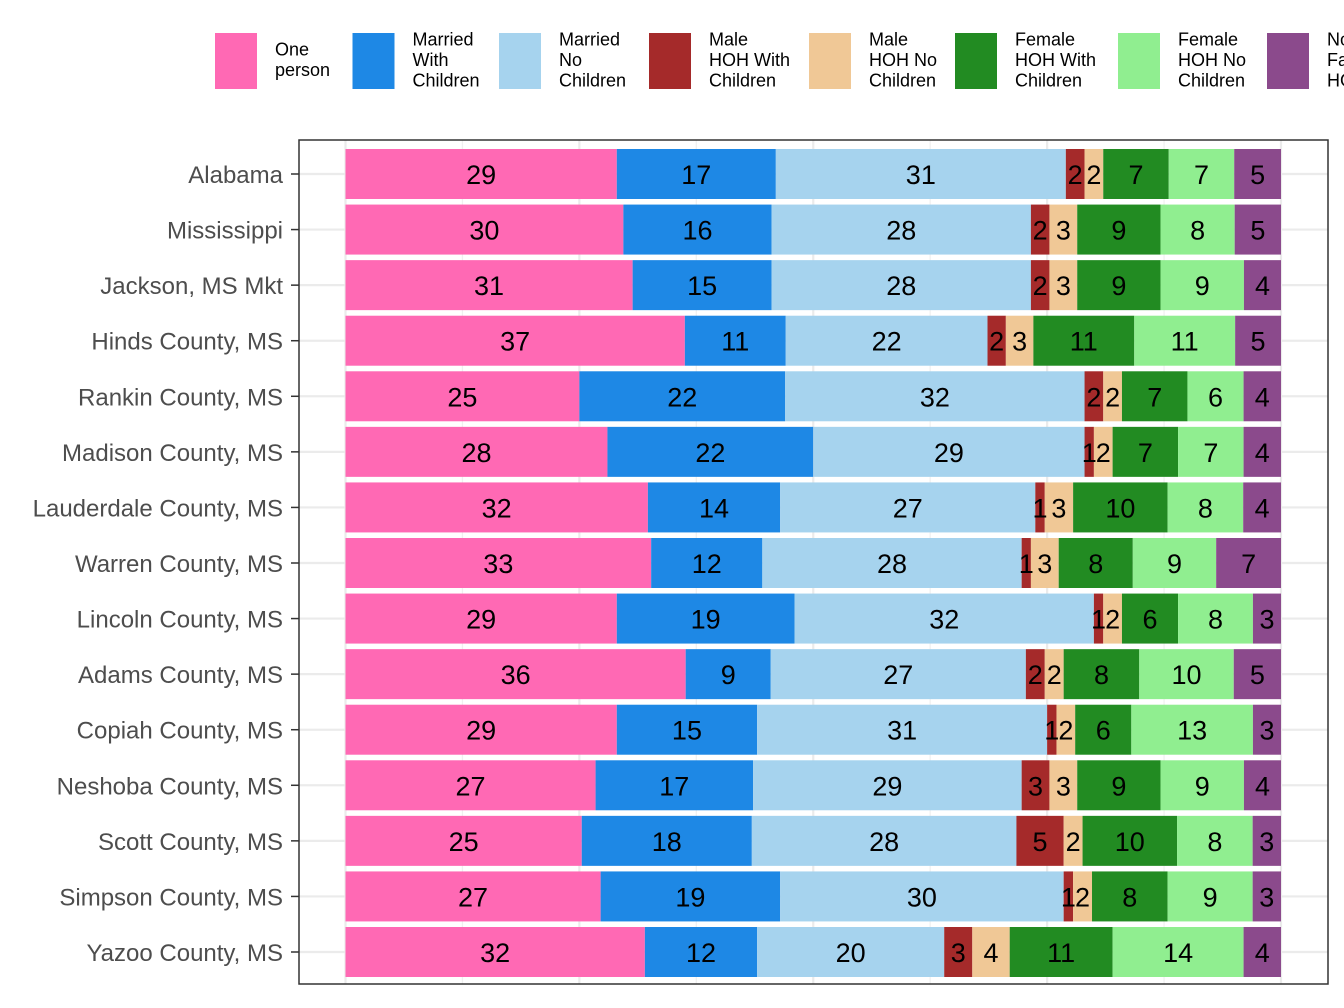 The height and width of the screenshot is (1008, 1344). What do you see at coordinates (944, 620) in the screenshot?
I see `data-label: 32` at bounding box center [944, 620].